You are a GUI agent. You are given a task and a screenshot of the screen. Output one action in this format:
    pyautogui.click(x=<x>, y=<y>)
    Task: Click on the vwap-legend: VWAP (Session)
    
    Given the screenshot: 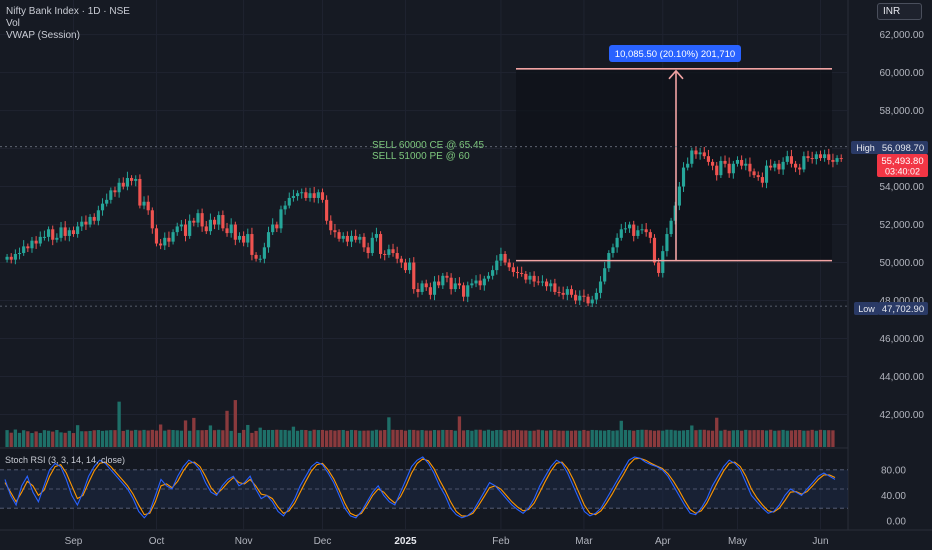 What is the action you would take?
    pyautogui.click(x=43, y=35)
    